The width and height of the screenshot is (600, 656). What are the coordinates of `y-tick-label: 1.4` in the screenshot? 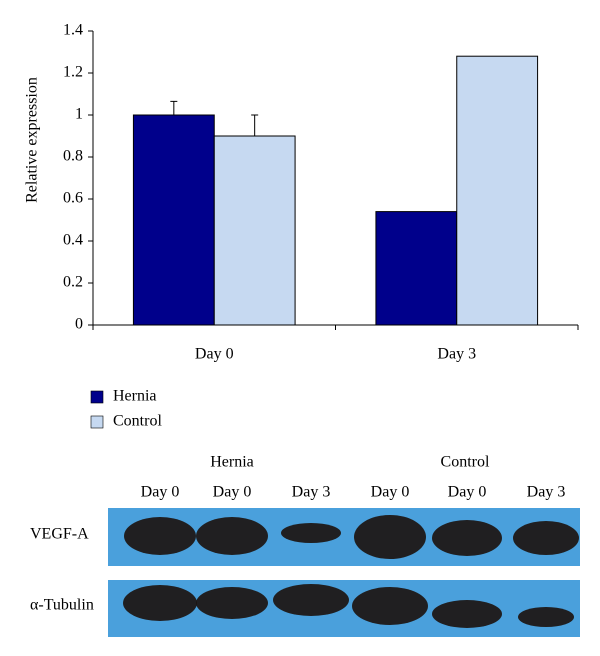 It's located at (73, 30).